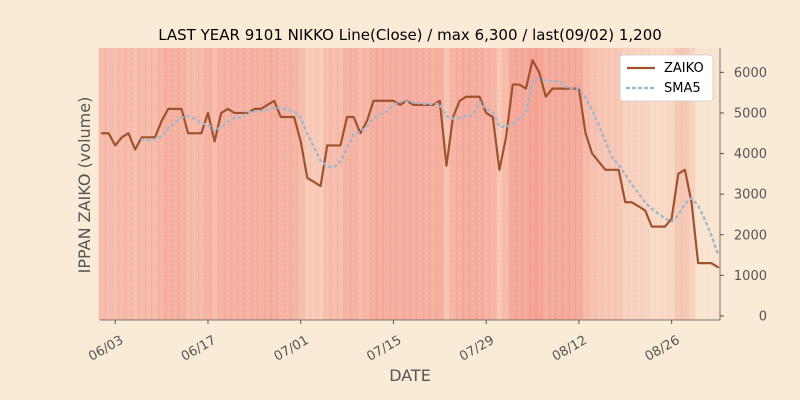 The image size is (800, 400). Describe the element at coordinates (750, 235) in the screenshot. I see `y-tick-label: 2000` at that location.